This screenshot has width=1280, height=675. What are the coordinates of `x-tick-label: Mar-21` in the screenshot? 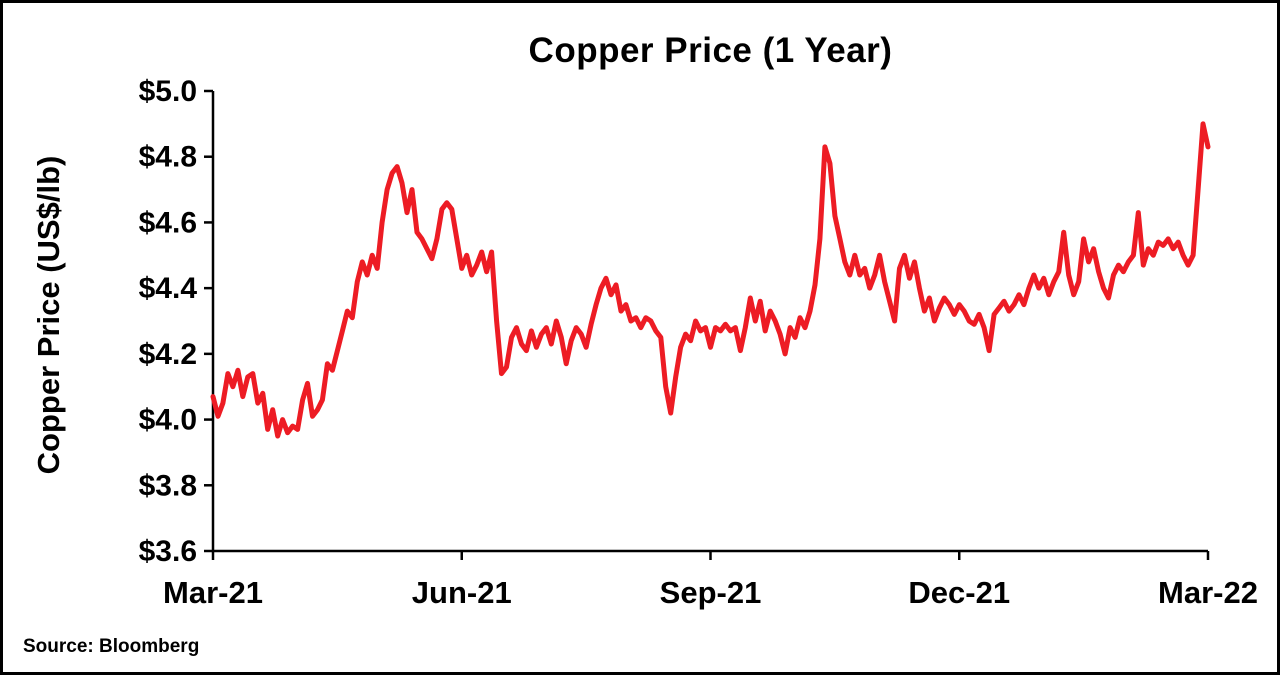 It's located at (213, 592).